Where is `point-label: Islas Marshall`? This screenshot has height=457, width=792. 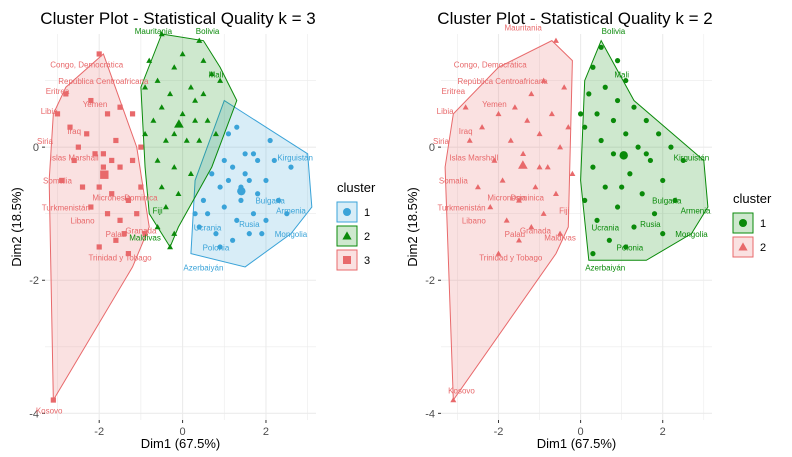
point-label: Islas Marshall is located at coordinates (74, 157).